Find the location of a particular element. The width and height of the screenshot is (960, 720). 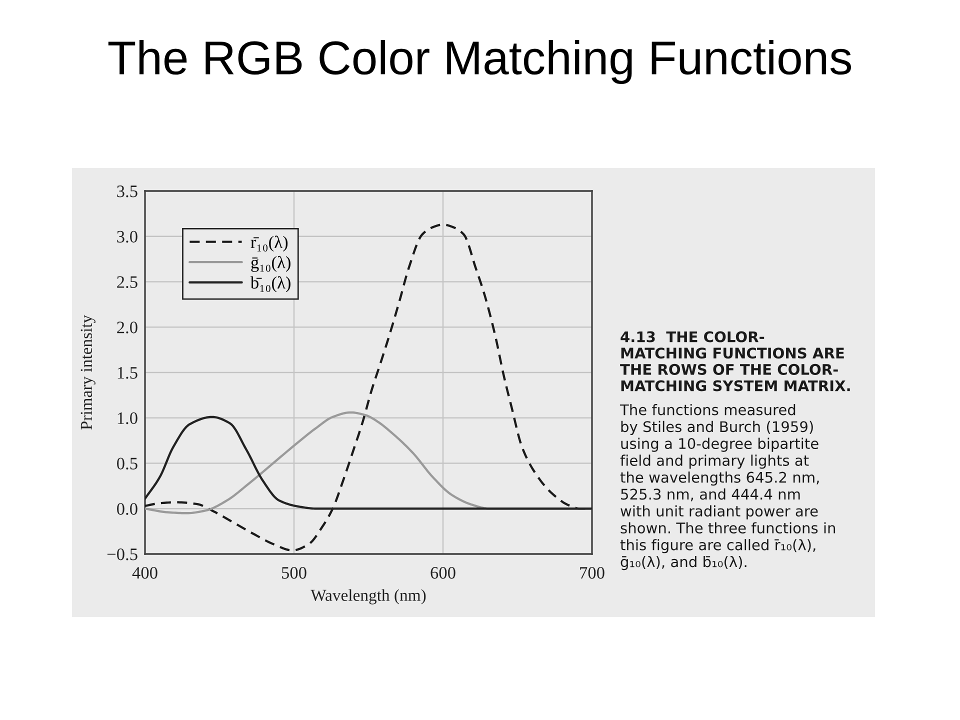

y-tick-label: 3.5 is located at coordinates (127, 192).